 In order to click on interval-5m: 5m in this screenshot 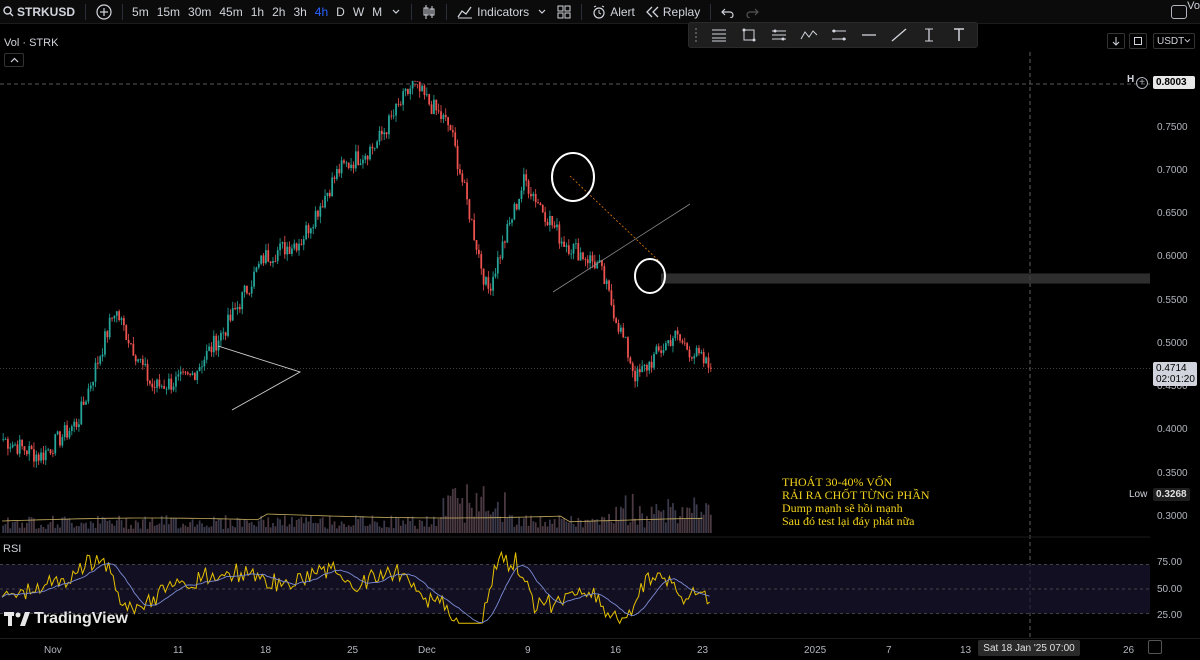, I will do `click(140, 11)`.